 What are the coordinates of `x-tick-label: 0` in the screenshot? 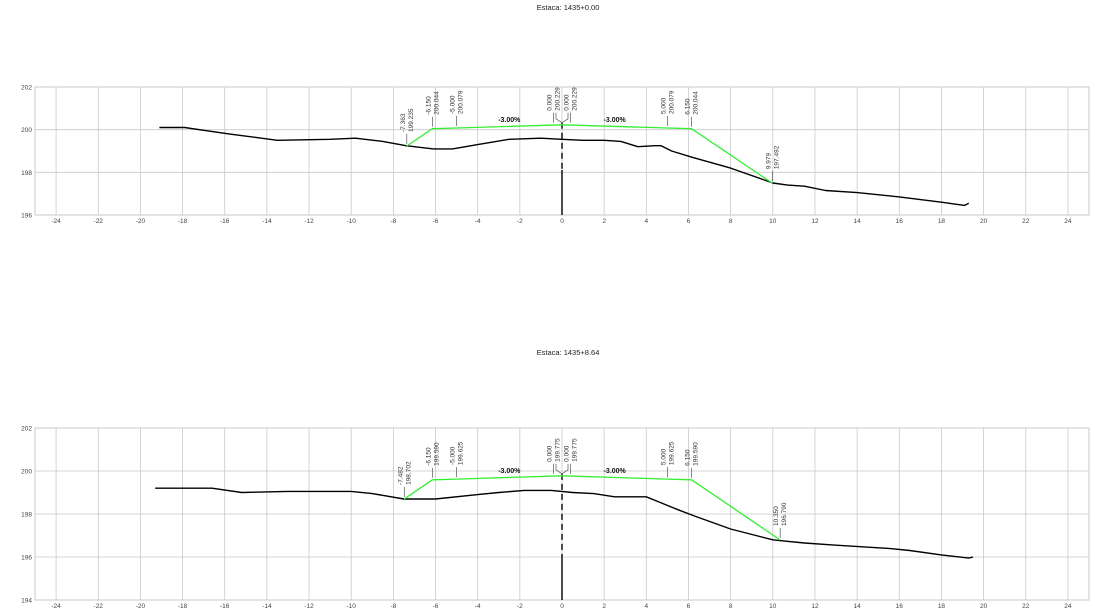 It's located at (562, 606).